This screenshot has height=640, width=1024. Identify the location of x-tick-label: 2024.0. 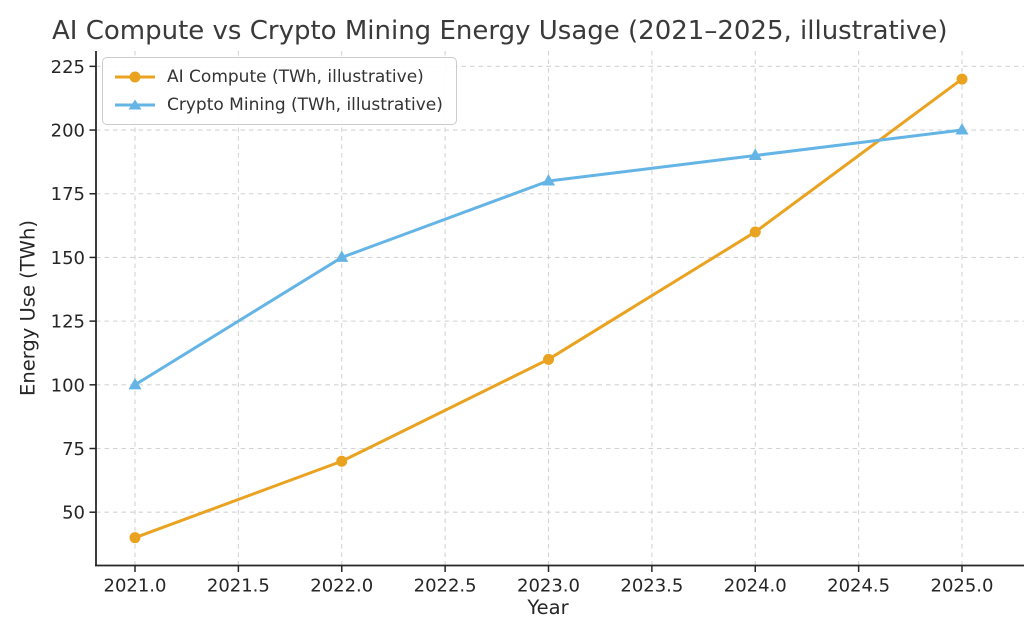
(755, 586).